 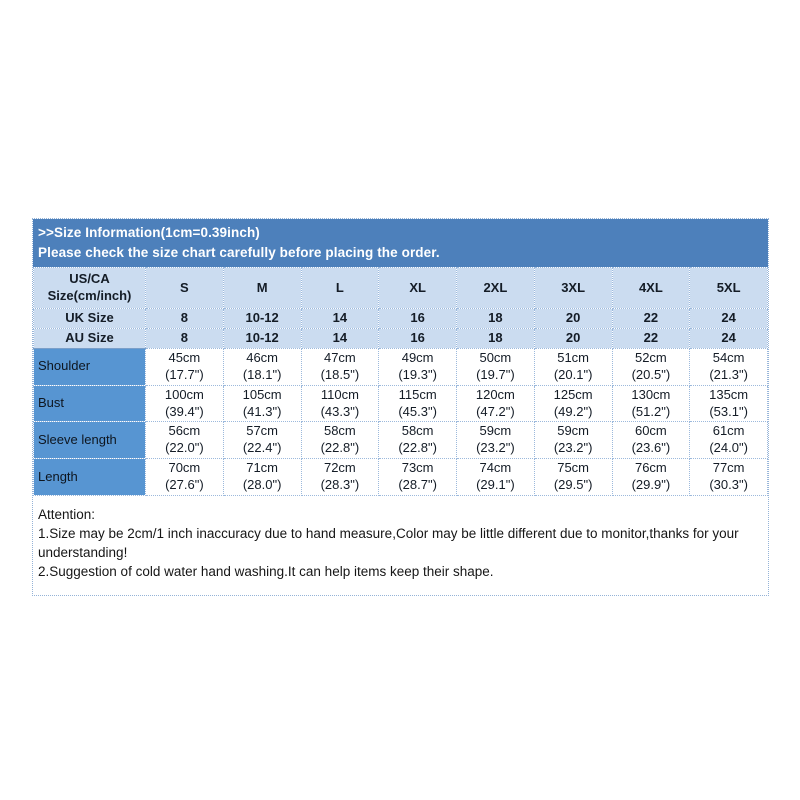 What do you see at coordinates (651, 403) in the screenshot?
I see `measurement-cell: 130cm (51.2")` at bounding box center [651, 403].